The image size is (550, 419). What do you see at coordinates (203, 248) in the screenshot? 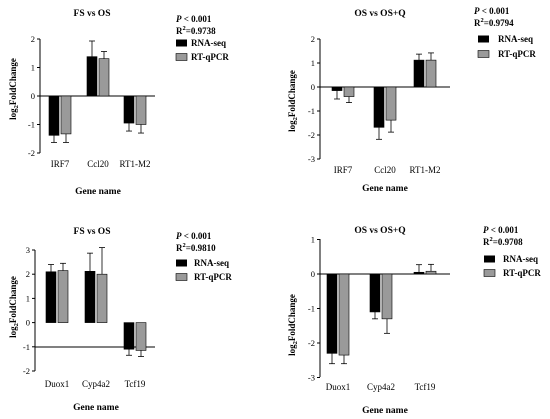
I see `r-squared-value: 0.9810` at bounding box center [203, 248].